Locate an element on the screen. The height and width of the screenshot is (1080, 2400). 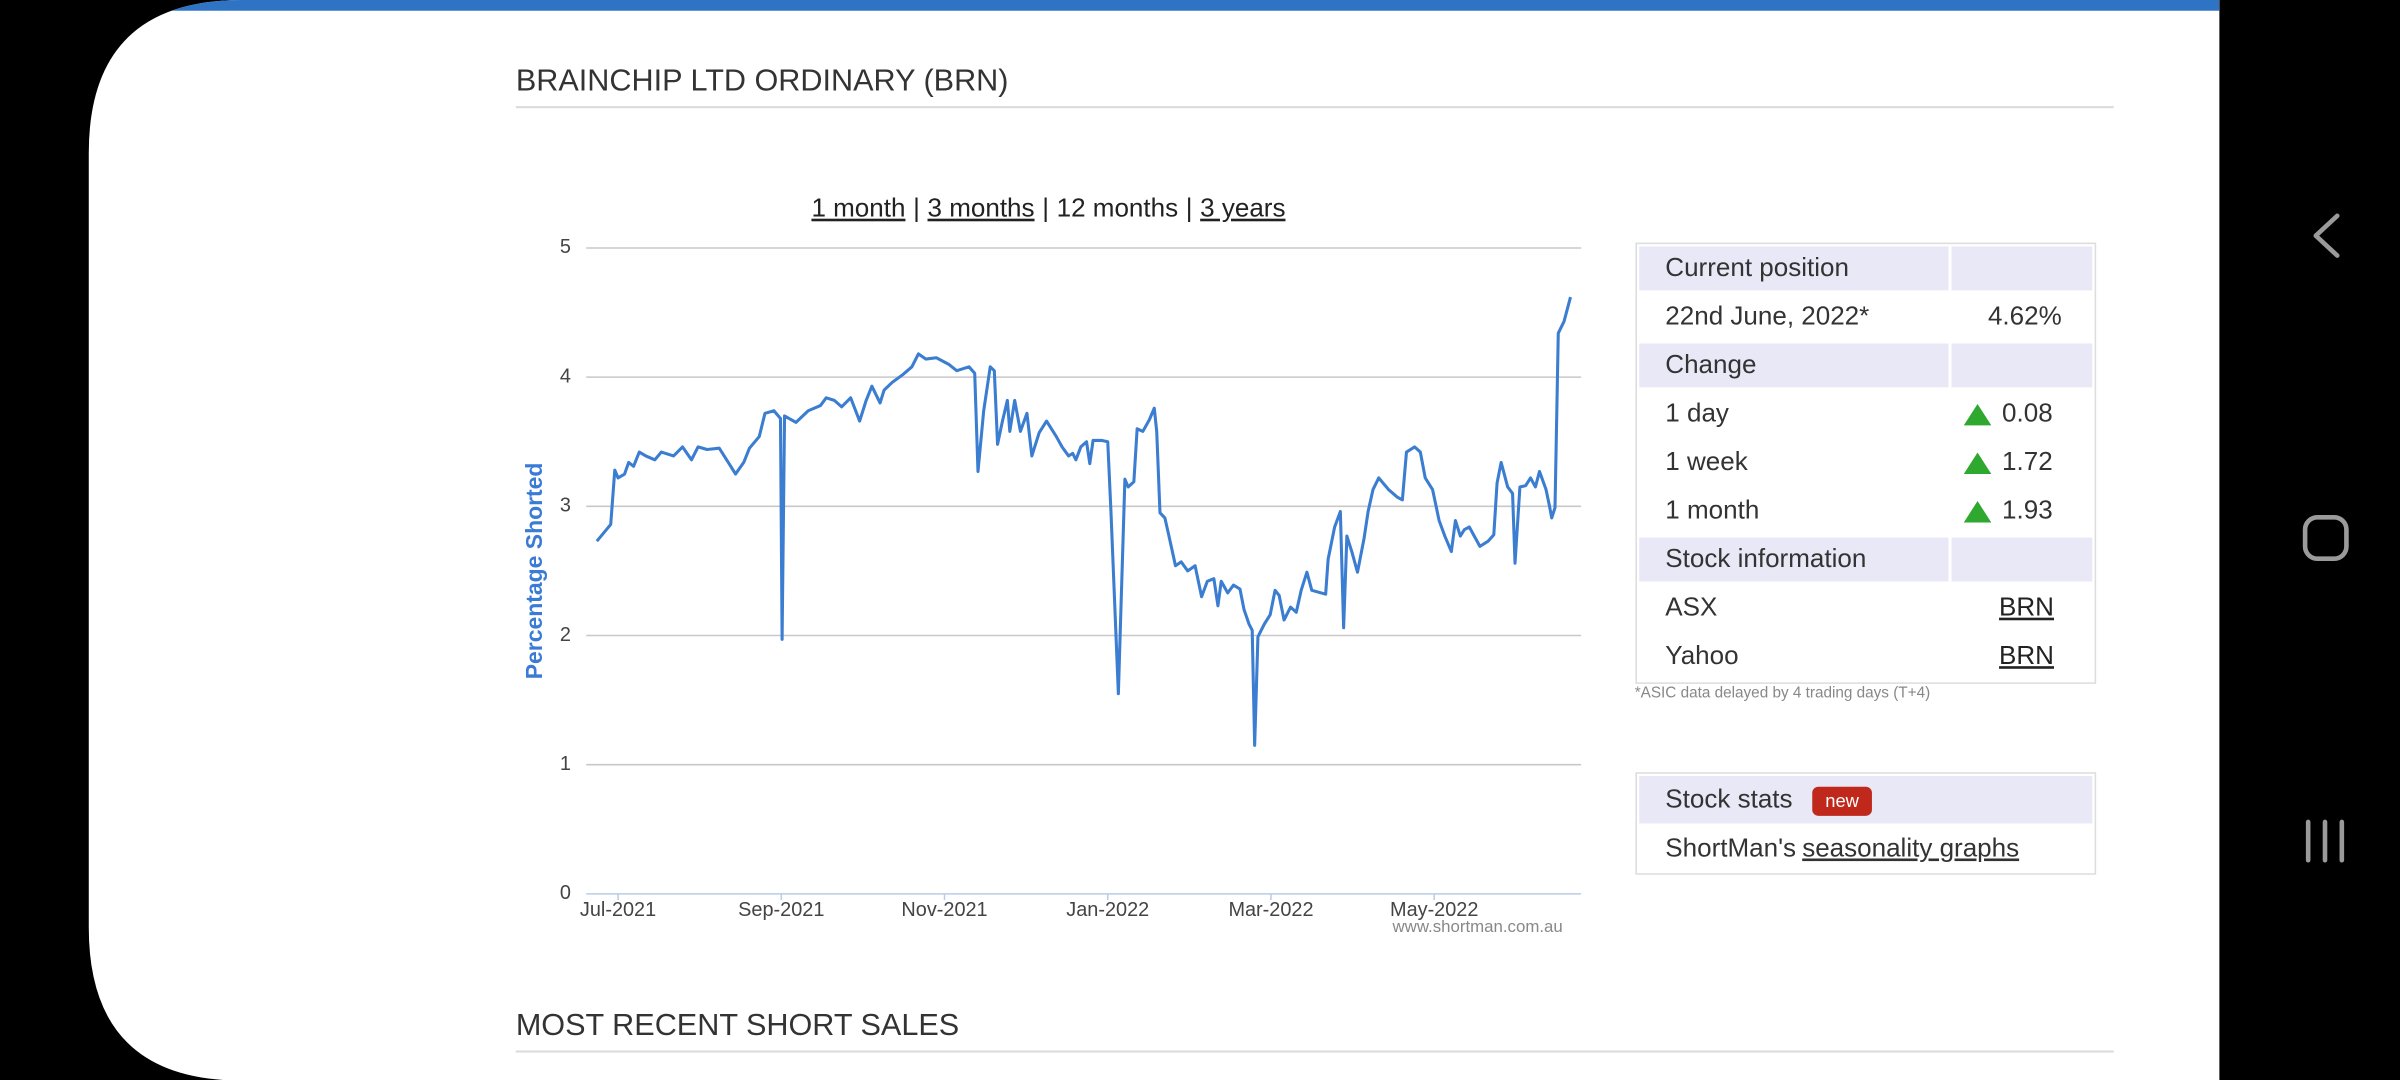
table-label: 22nd June, 2022* is located at coordinates (1767, 316).